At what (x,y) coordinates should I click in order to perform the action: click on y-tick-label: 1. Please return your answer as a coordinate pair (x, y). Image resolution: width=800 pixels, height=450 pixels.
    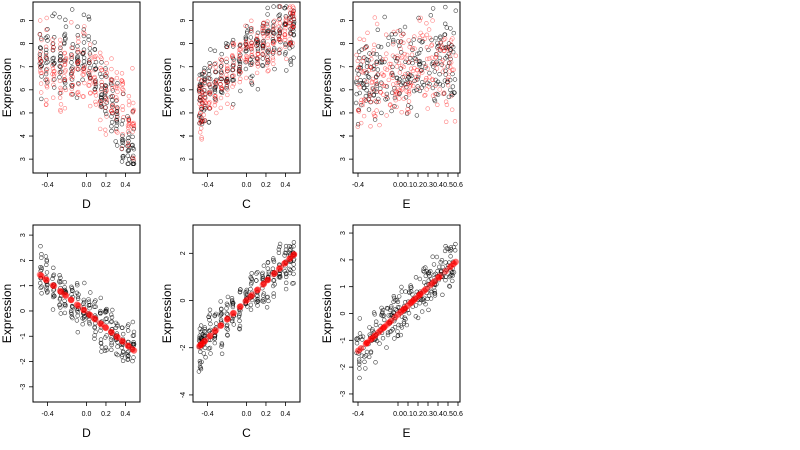
    Looking at the image, I should click on (343, 287).